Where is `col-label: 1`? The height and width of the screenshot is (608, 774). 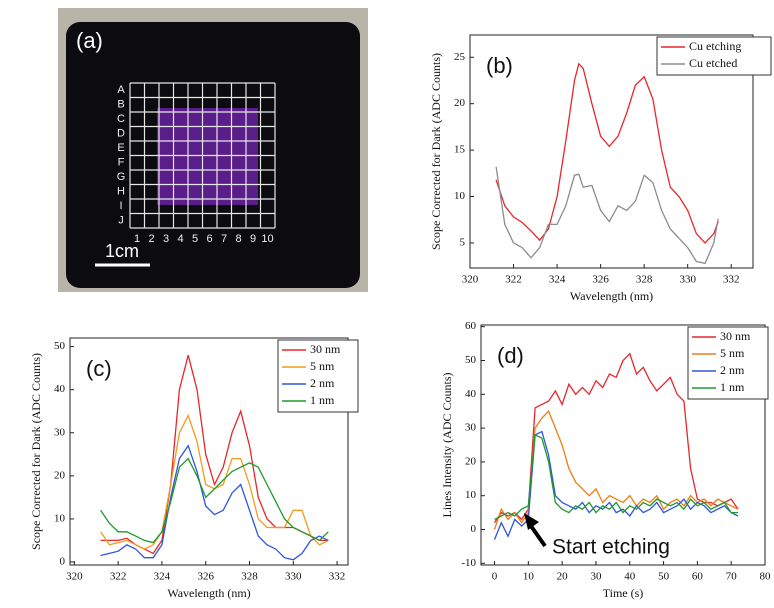 col-label: 1 is located at coordinates (137, 239).